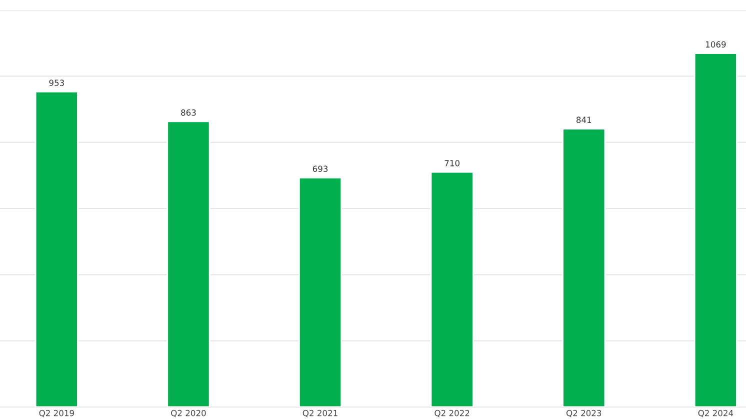 The width and height of the screenshot is (746, 419). What do you see at coordinates (320, 169) in the screenshot?
I see `data-label: 693` at bounding box center [320, 169].